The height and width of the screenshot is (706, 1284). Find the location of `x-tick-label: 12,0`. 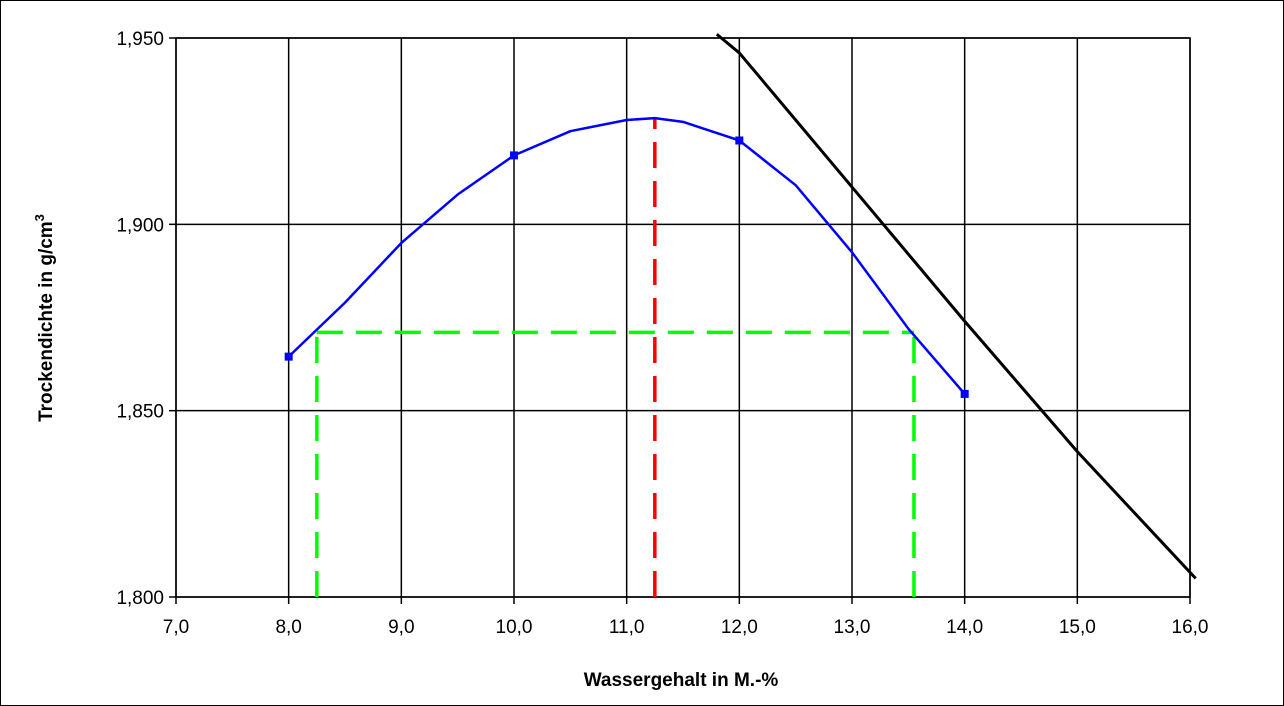

x-tick-label: 12,0 is located at coordinates (739, 627).